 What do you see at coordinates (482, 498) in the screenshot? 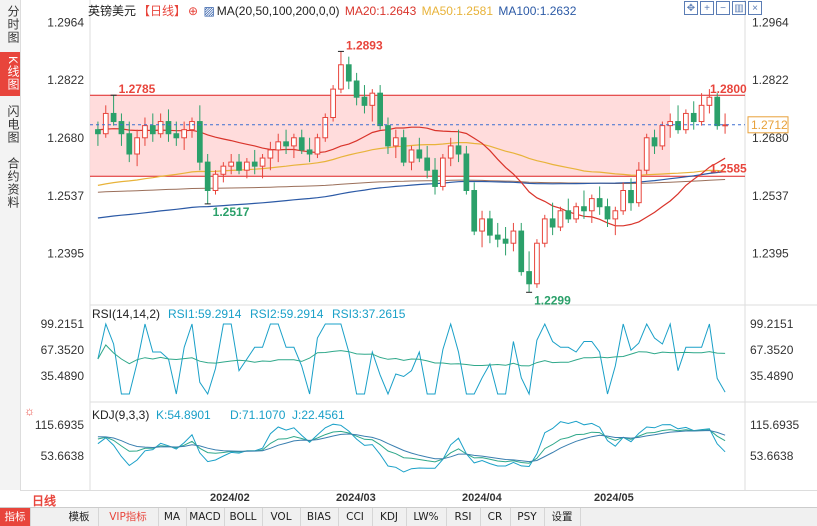
I see `date-tick: 2024/04` at bounding box center [482, 498].